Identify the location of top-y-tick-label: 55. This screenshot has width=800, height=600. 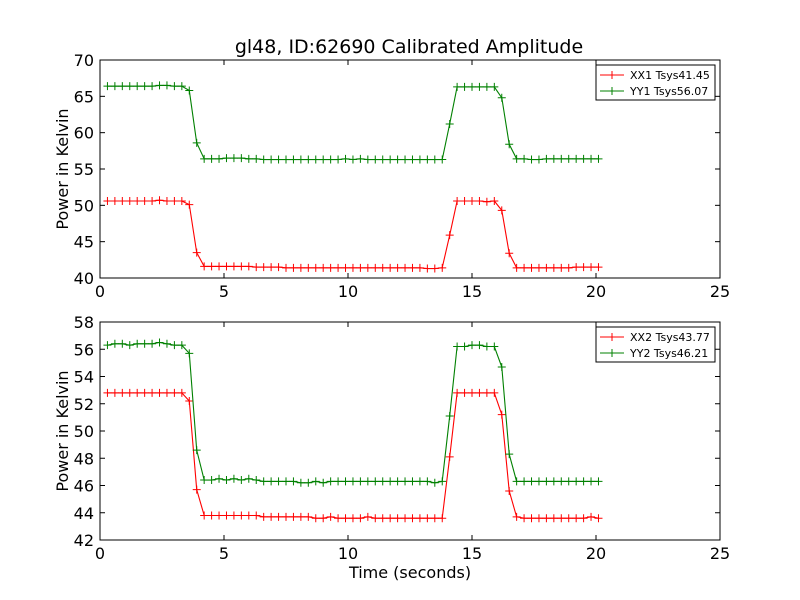
(84, 169).